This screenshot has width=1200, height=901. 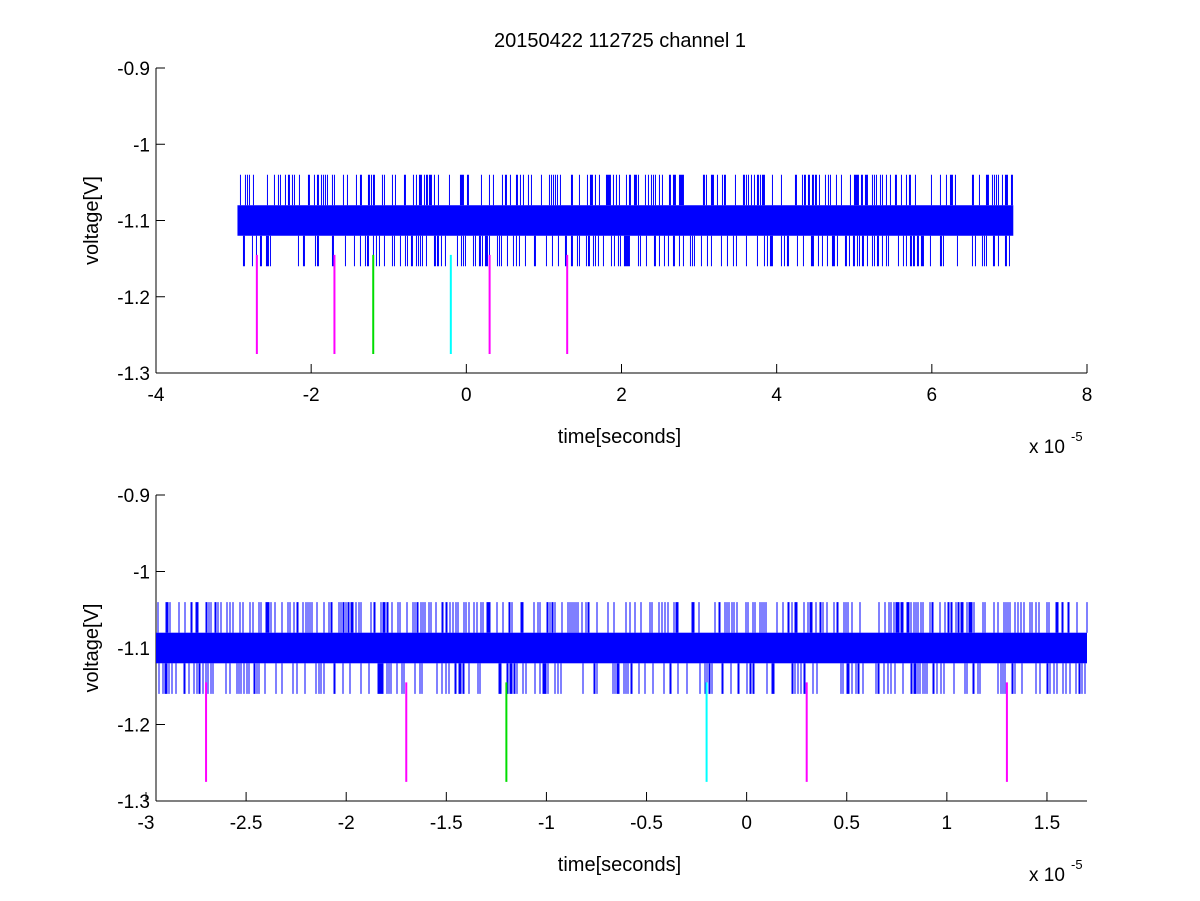 I want to click on x-tick-label: -1, so click(x=546, y=823).